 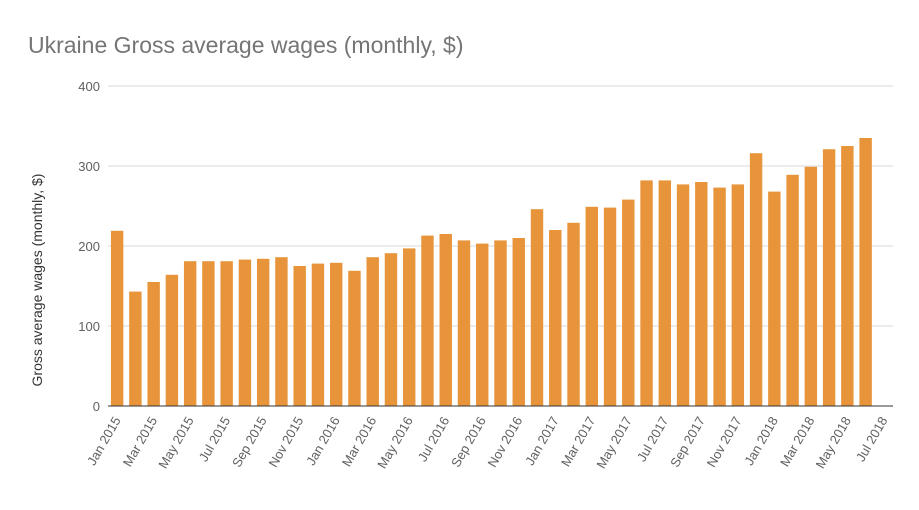 I want to click on y-tick-label: 100, so click(x=89, y=326).